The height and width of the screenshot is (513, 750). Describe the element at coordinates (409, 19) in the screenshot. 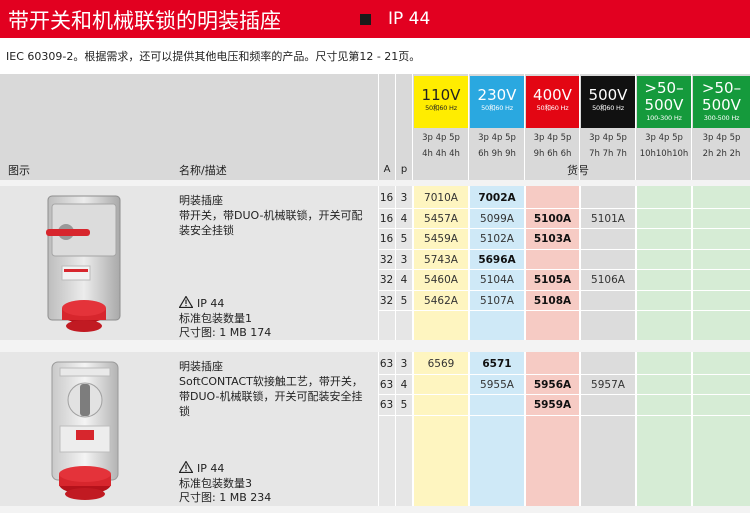

I see `ip-rating-label: IP 44` at that location.